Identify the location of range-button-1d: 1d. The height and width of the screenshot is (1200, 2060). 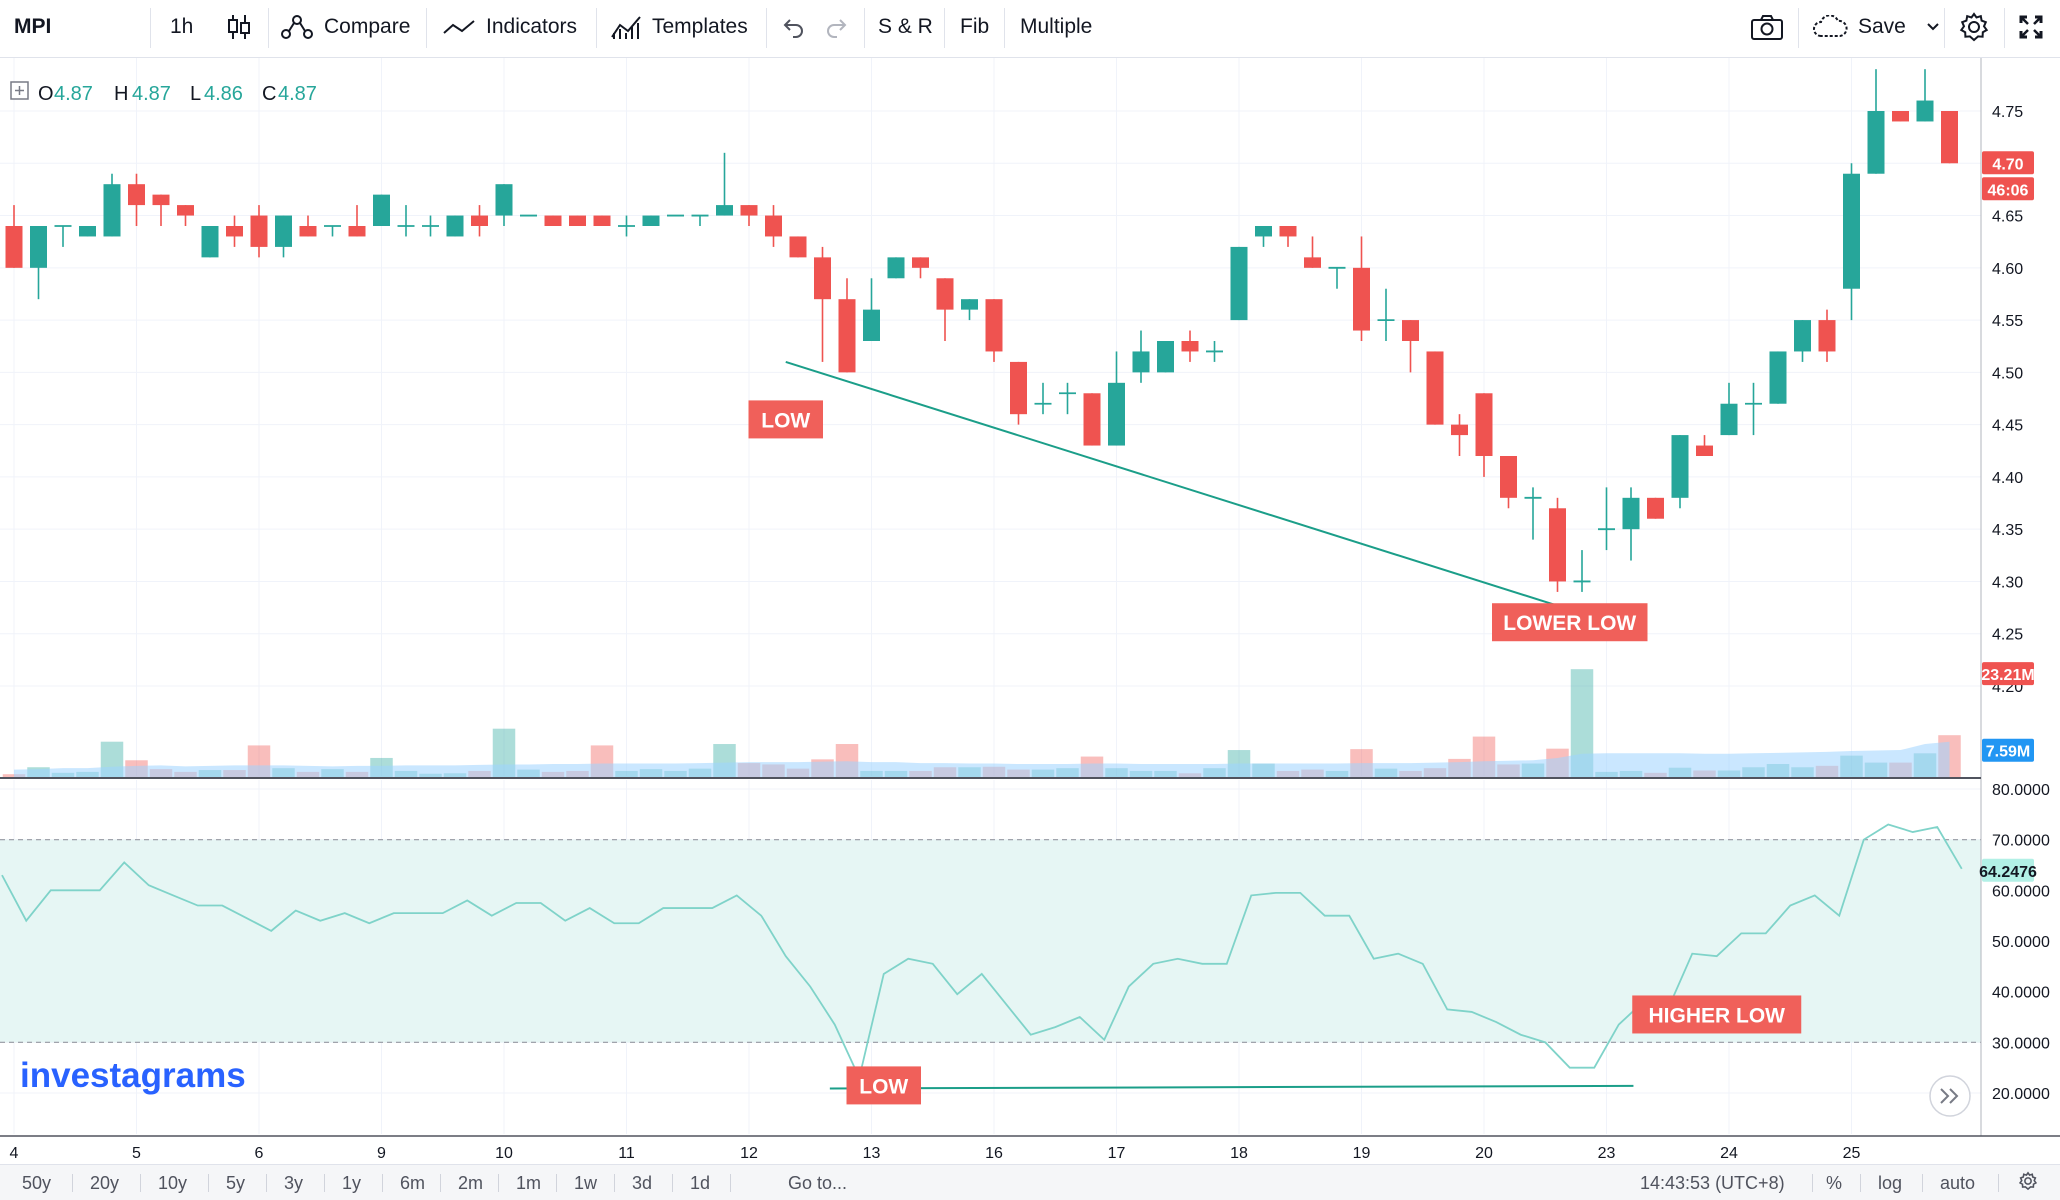
(700, 1182).